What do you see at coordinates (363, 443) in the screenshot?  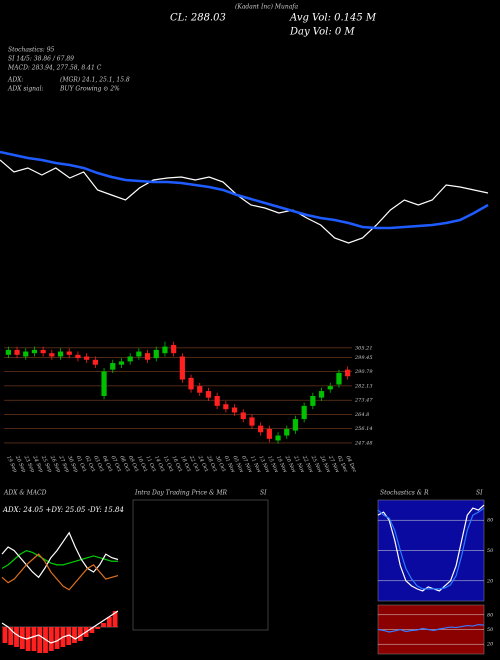 I see `y-tick-label: 247.48` at bounding box center [363, 443].